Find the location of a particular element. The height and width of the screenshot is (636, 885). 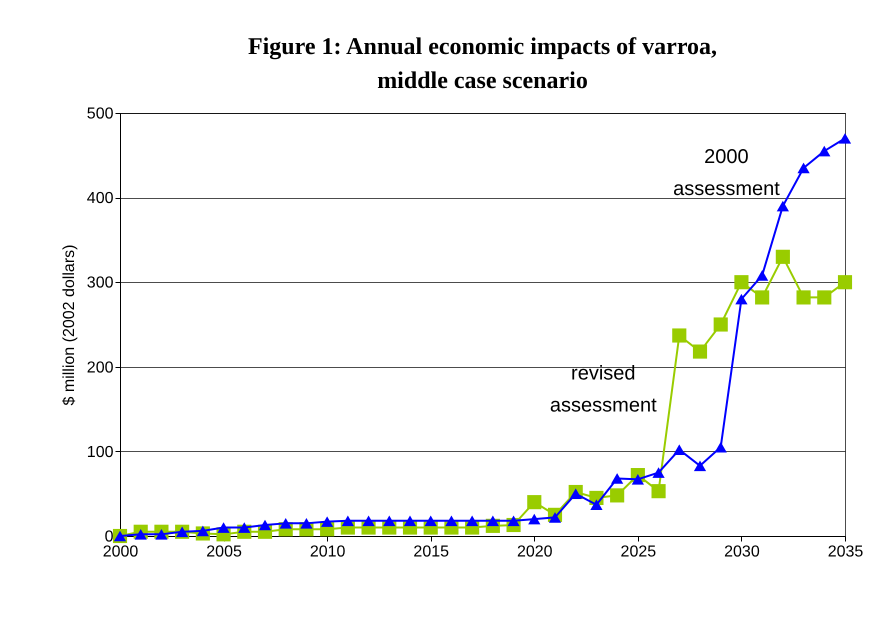

x-tick-label: 2020 is located at coordinates (534, 552).